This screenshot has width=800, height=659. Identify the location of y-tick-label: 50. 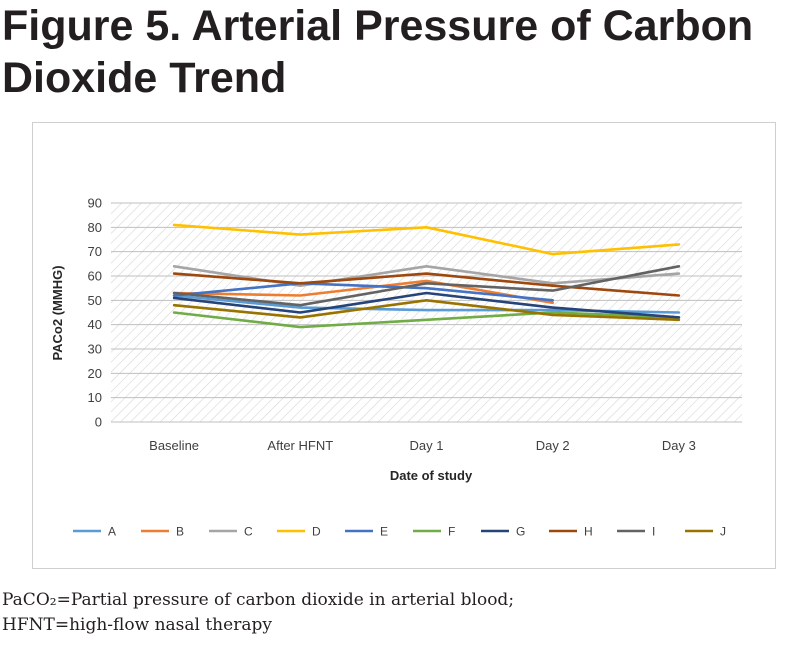
(95, 300).